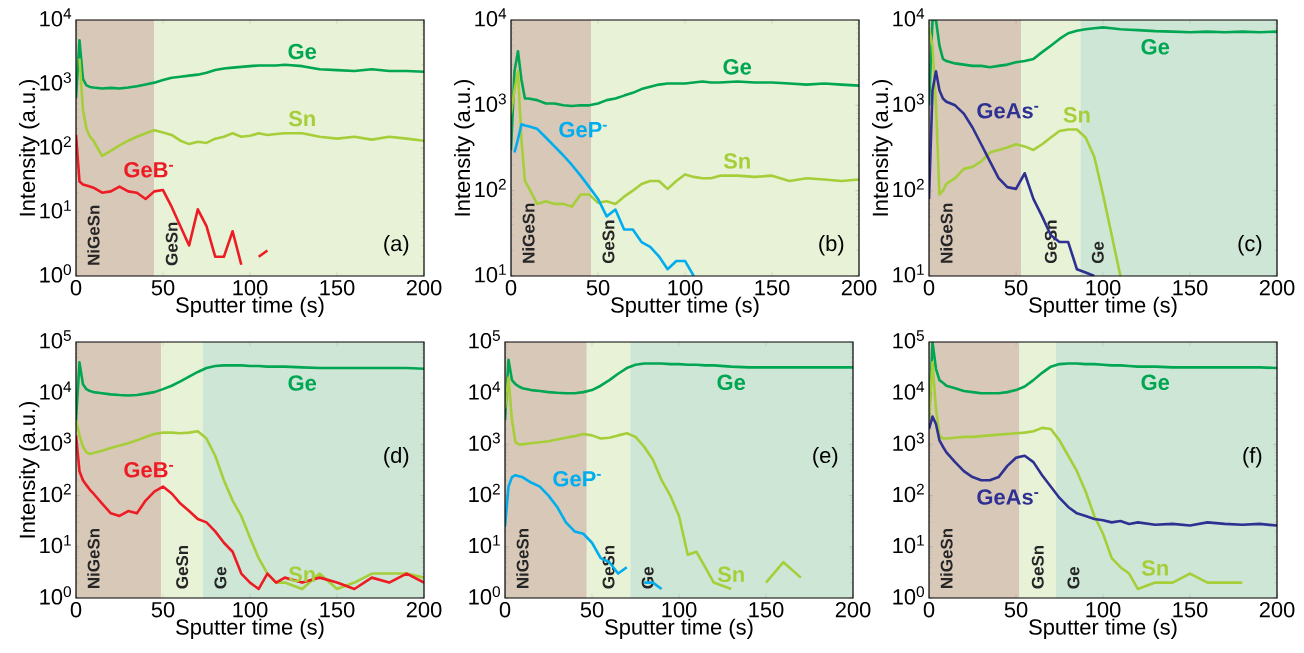 This screenshot has width=1304, height=653. I want to click on annotation: (c), so click(1250, 245).